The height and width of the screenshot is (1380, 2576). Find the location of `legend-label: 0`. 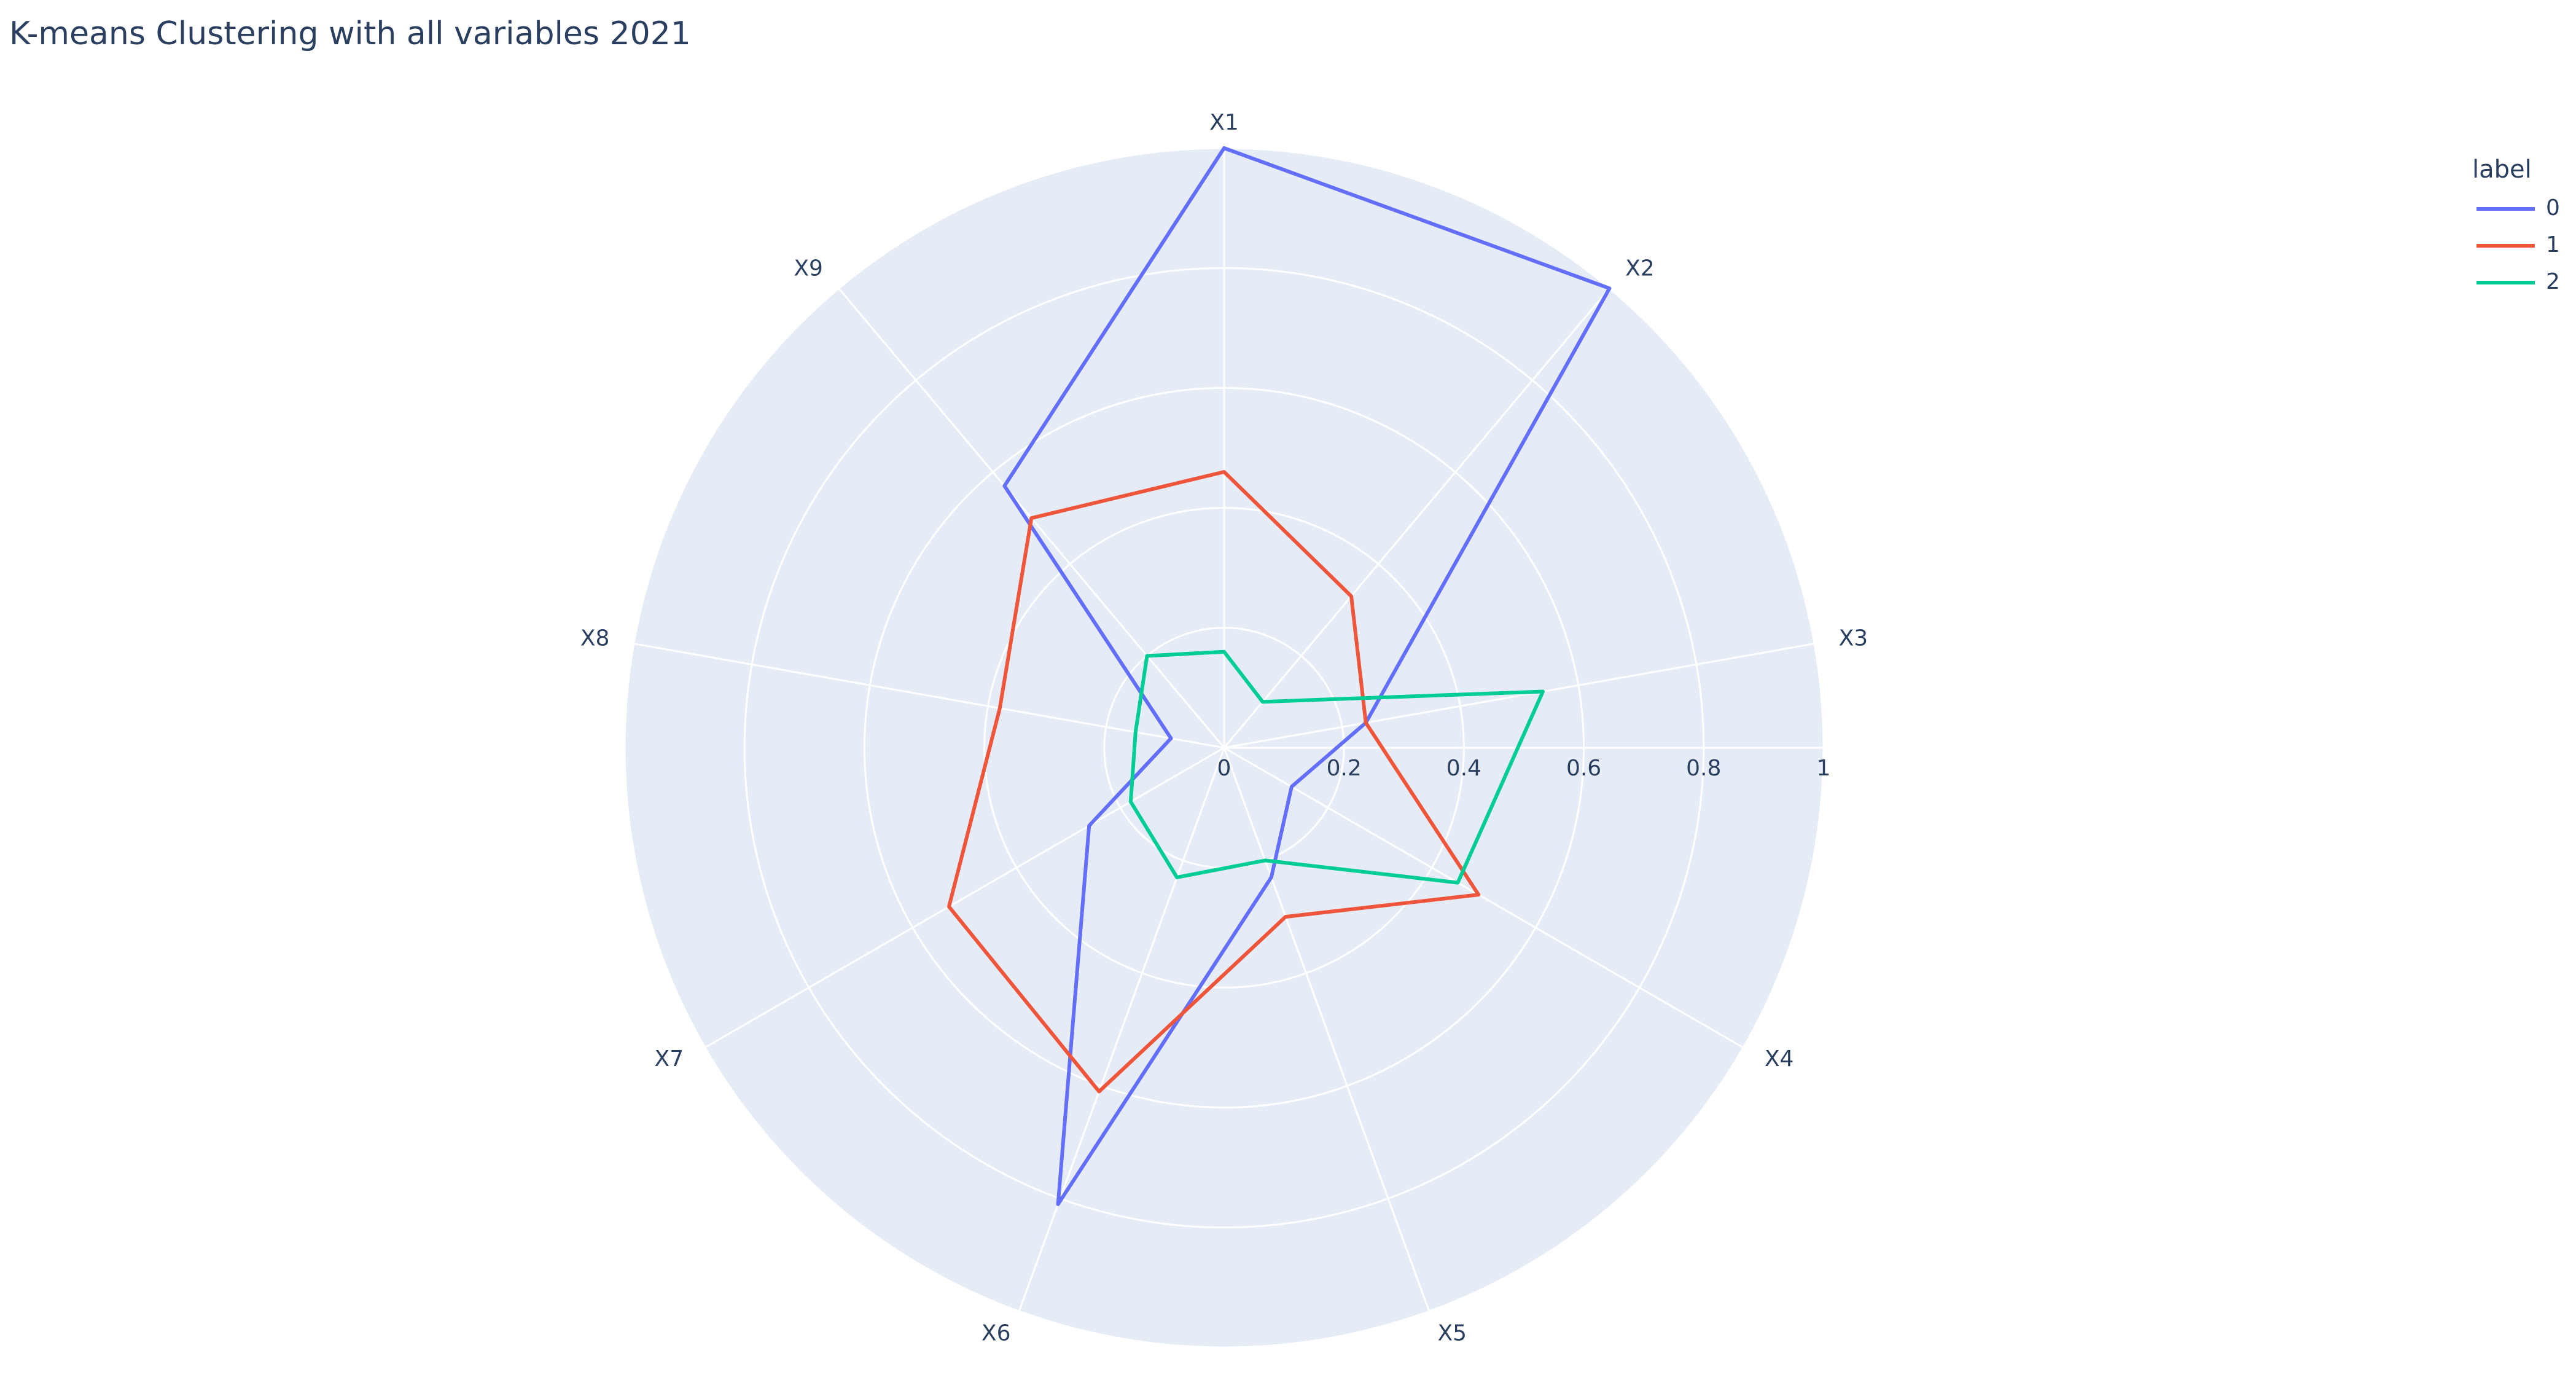

legend-label: 0 is located at coordinates (2553, 208).